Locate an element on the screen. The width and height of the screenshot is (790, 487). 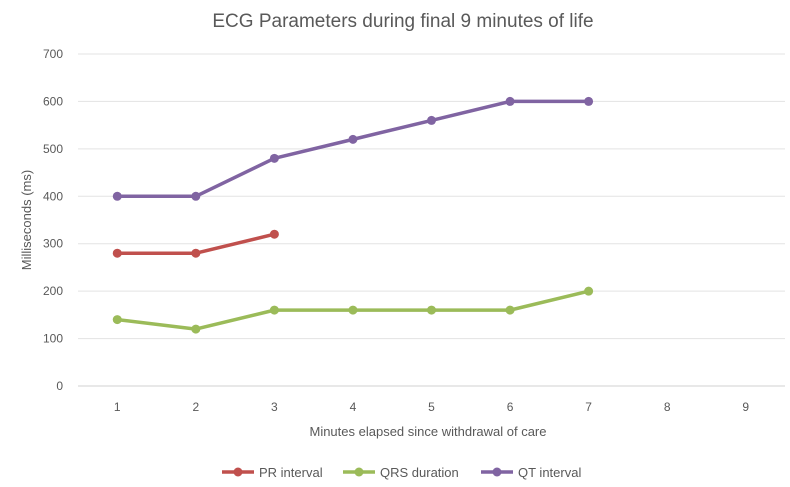
y-tick-label: 100 is located at coordinates (53, 339).